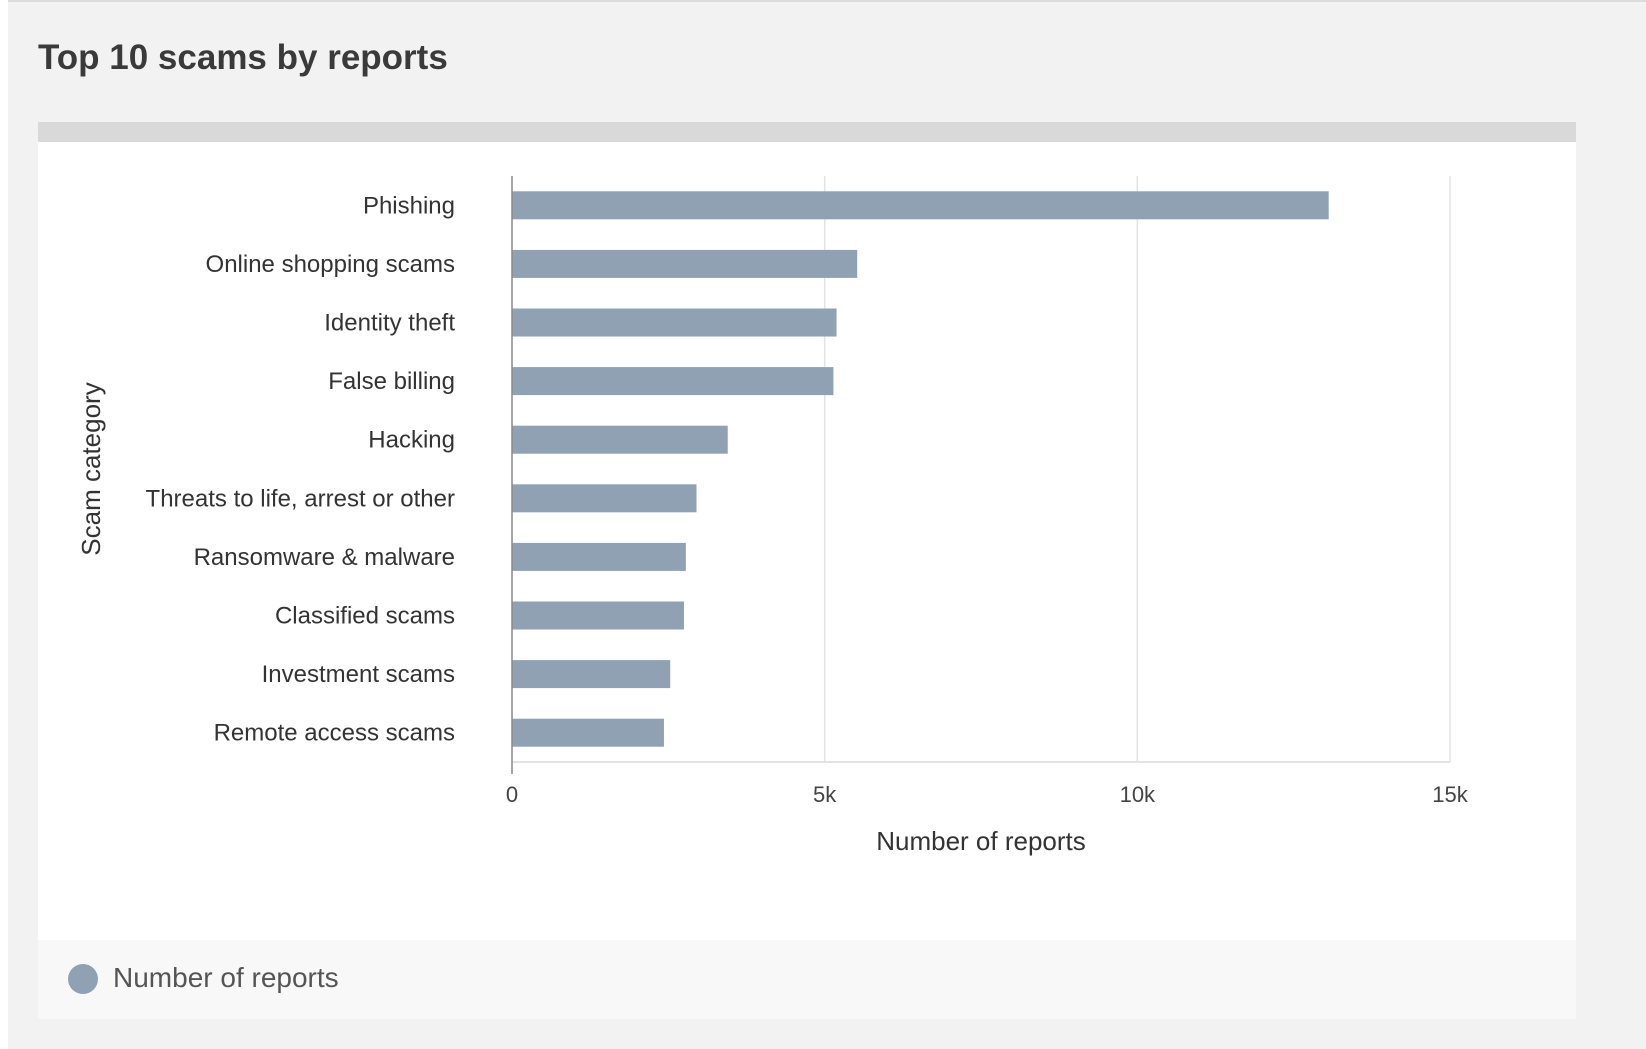 This screenshot has width=1646, height=1049. What do you see at coordinates (409, 205) in the screenshot?
I see `category-label: Phishing` at bounding box center [409, 205].